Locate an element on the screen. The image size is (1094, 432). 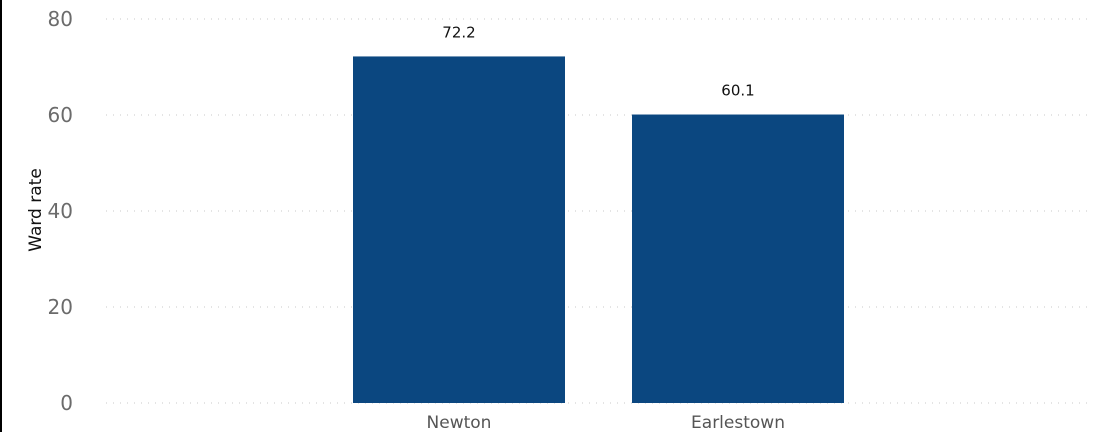
y-tick-label: 40 is located at coordinates (60, 211).